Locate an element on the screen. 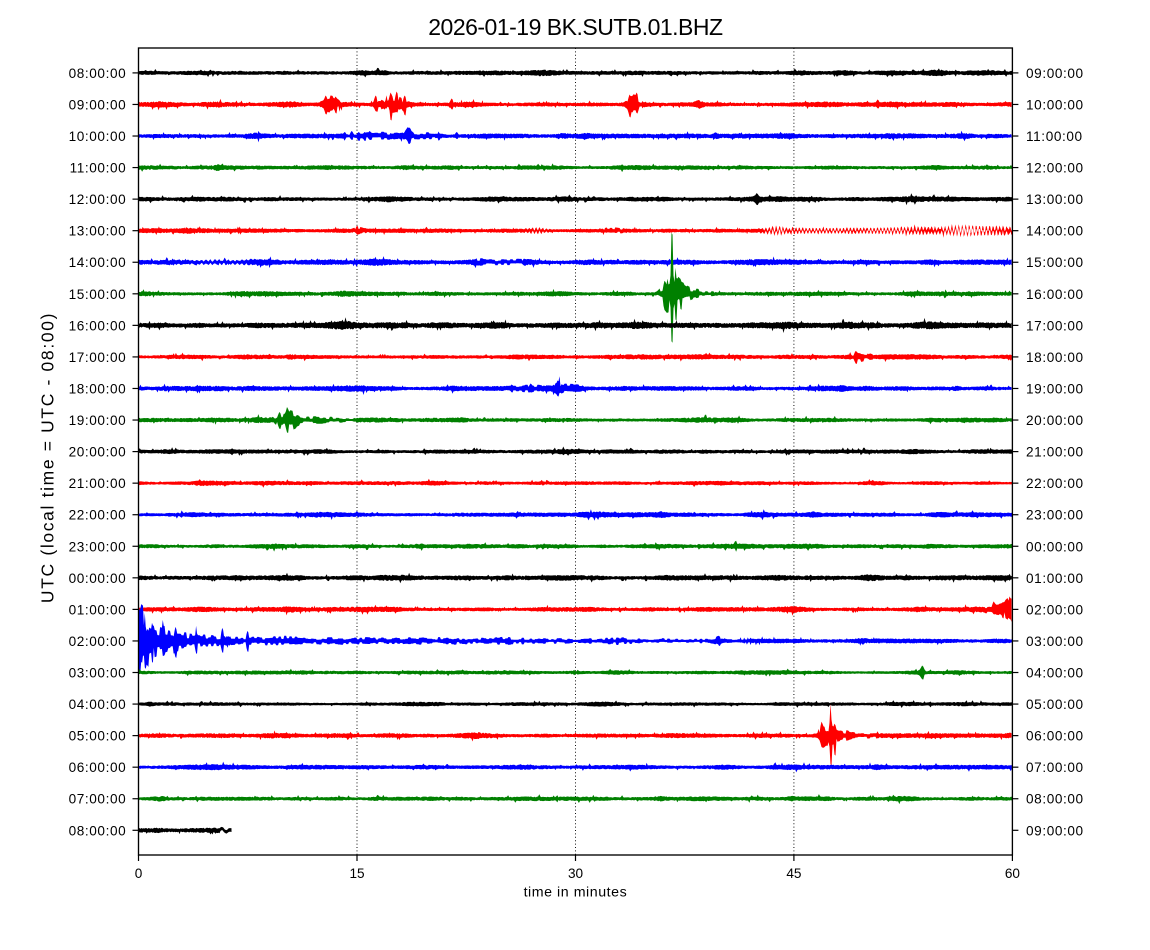 The width and height of the screenshot is (1150, 950). svg-text: time in minutes is located at coordinates (576, 892).